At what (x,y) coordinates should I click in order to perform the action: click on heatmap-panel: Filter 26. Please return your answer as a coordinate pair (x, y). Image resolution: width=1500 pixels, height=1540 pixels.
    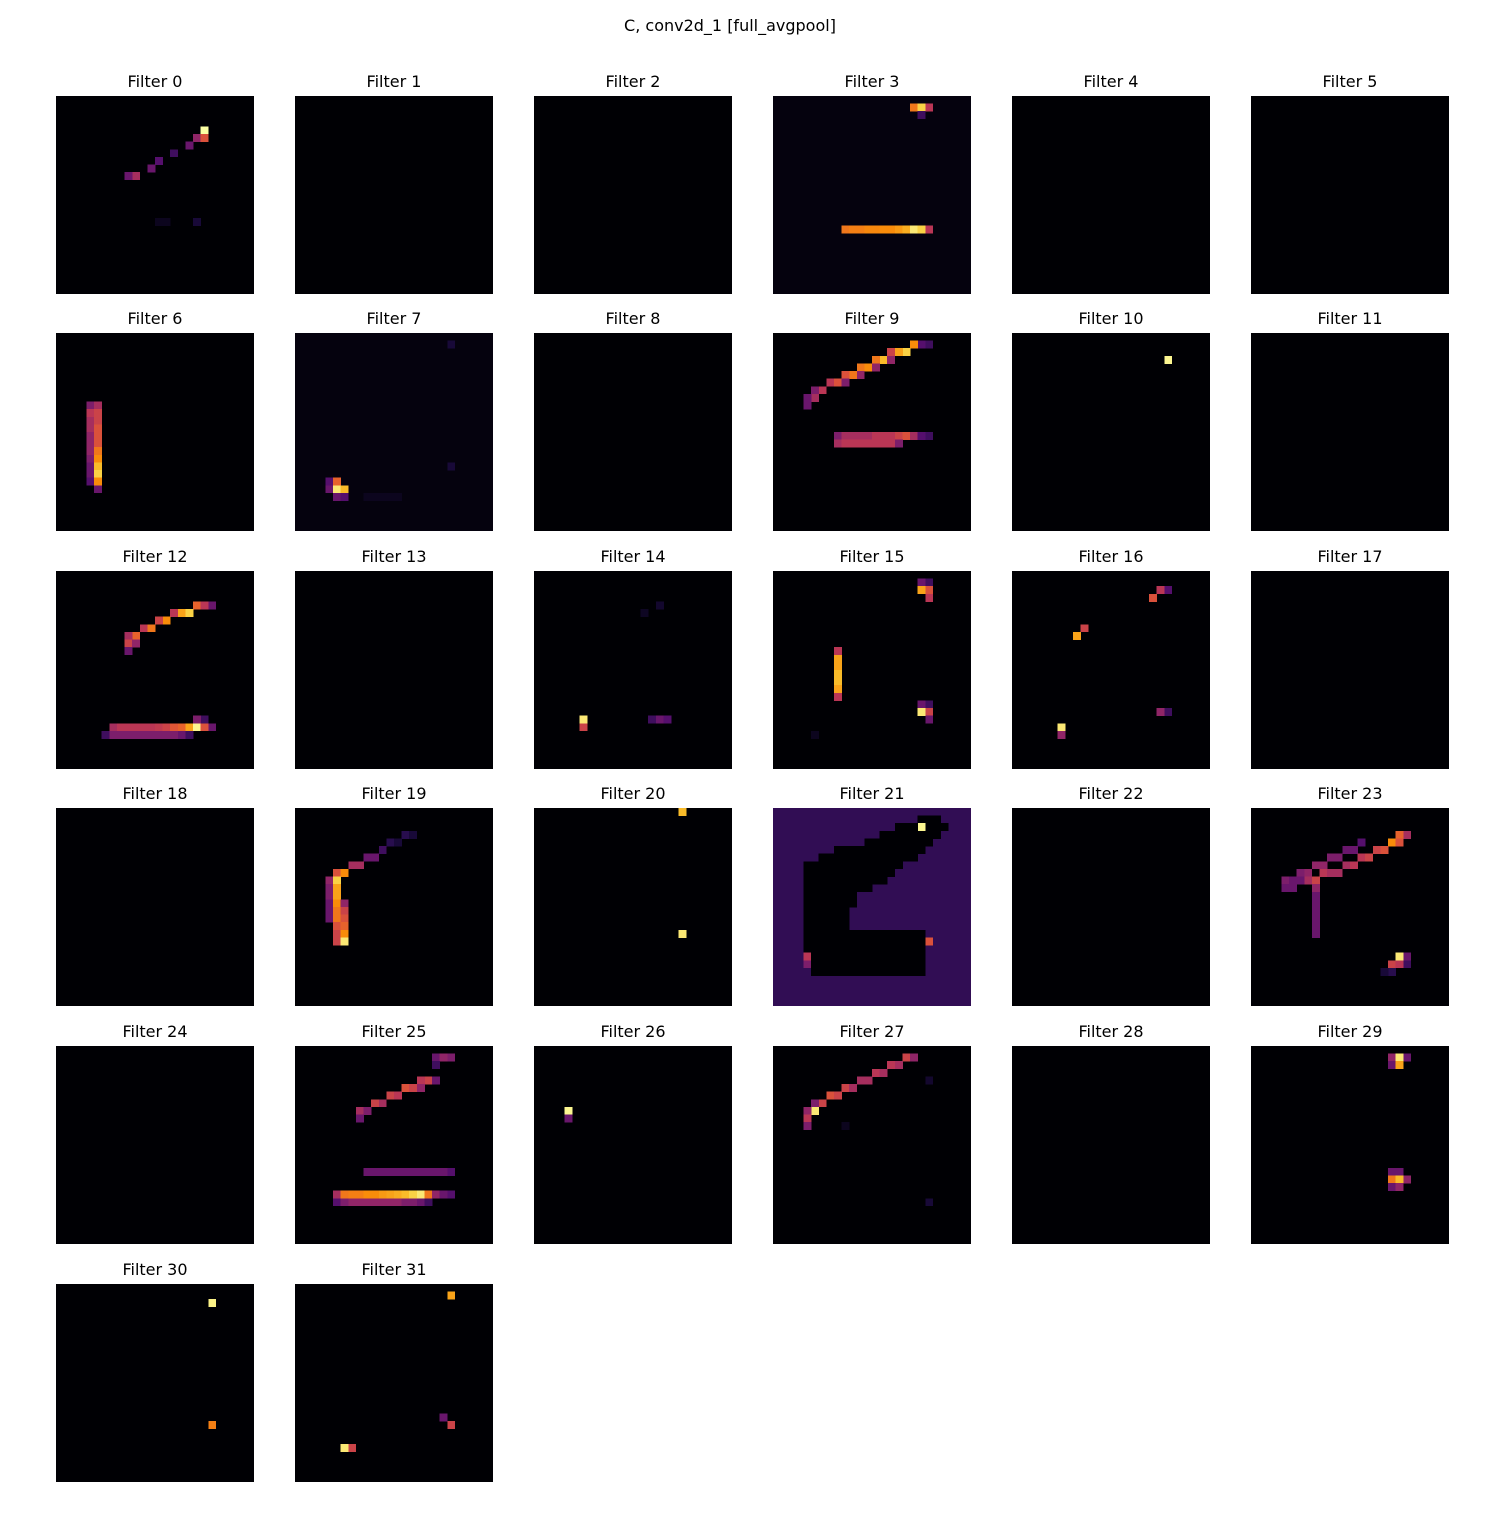
    Looking at the image, I should click on (633, 1133).